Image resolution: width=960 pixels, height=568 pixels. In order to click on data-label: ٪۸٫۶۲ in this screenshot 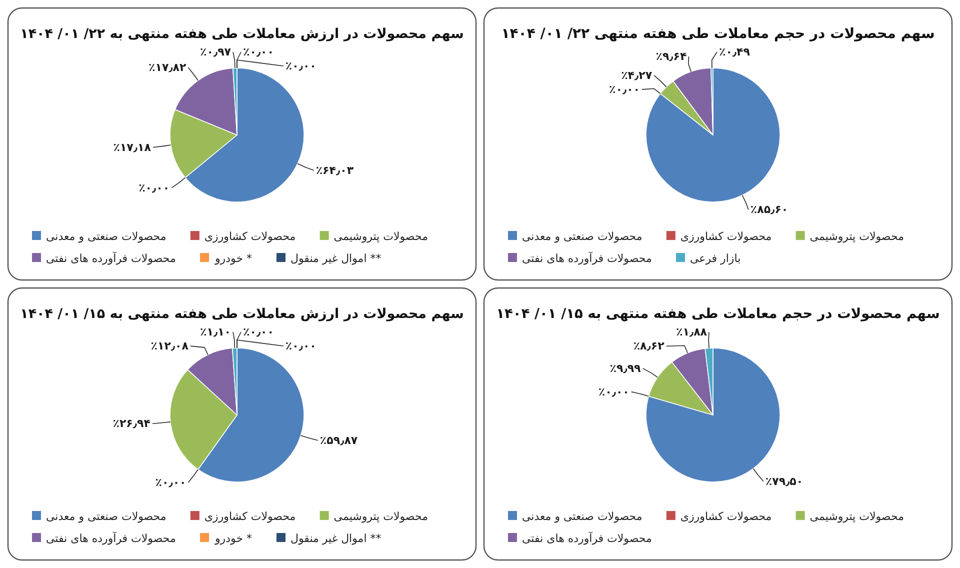, I will do `click(648, 346)`.